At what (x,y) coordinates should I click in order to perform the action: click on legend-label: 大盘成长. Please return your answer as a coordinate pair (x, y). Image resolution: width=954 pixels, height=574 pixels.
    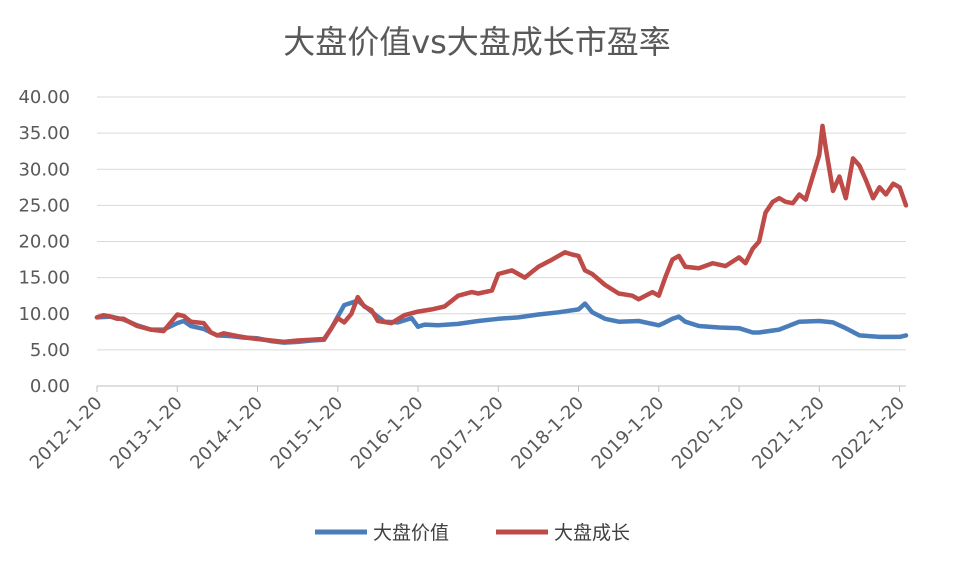
    Looking at the image, I should click on (592, 533).